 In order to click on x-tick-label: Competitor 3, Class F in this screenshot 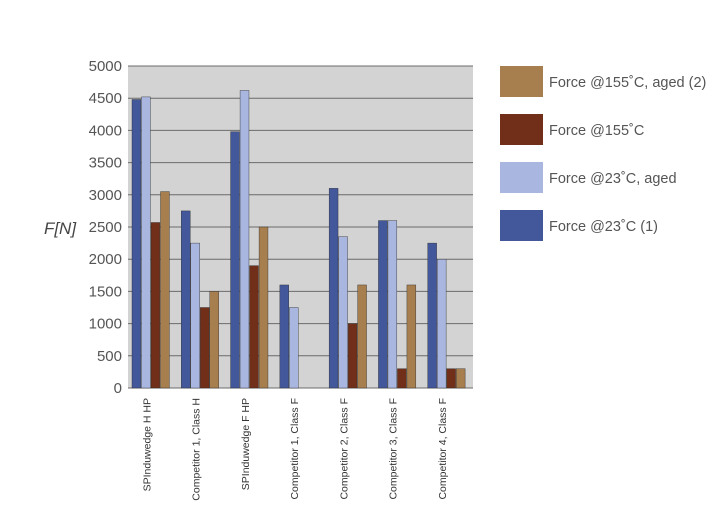, I will do `click(394, 449)`.